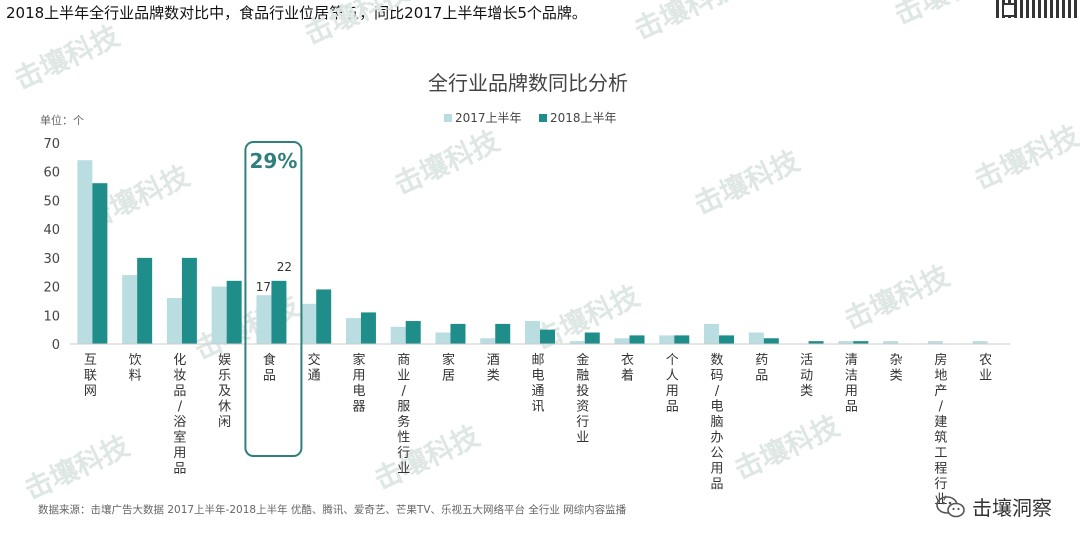  I want to click on highlight-box, so click(273, 299).